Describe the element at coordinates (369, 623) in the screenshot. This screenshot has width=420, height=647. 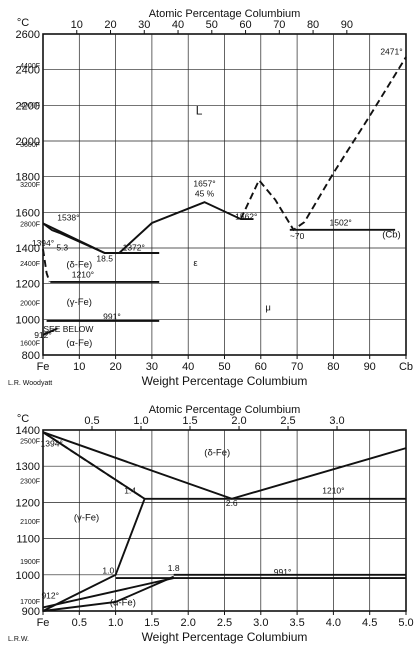
I see `chart-2-x-tick-label: 4.5` at that location.